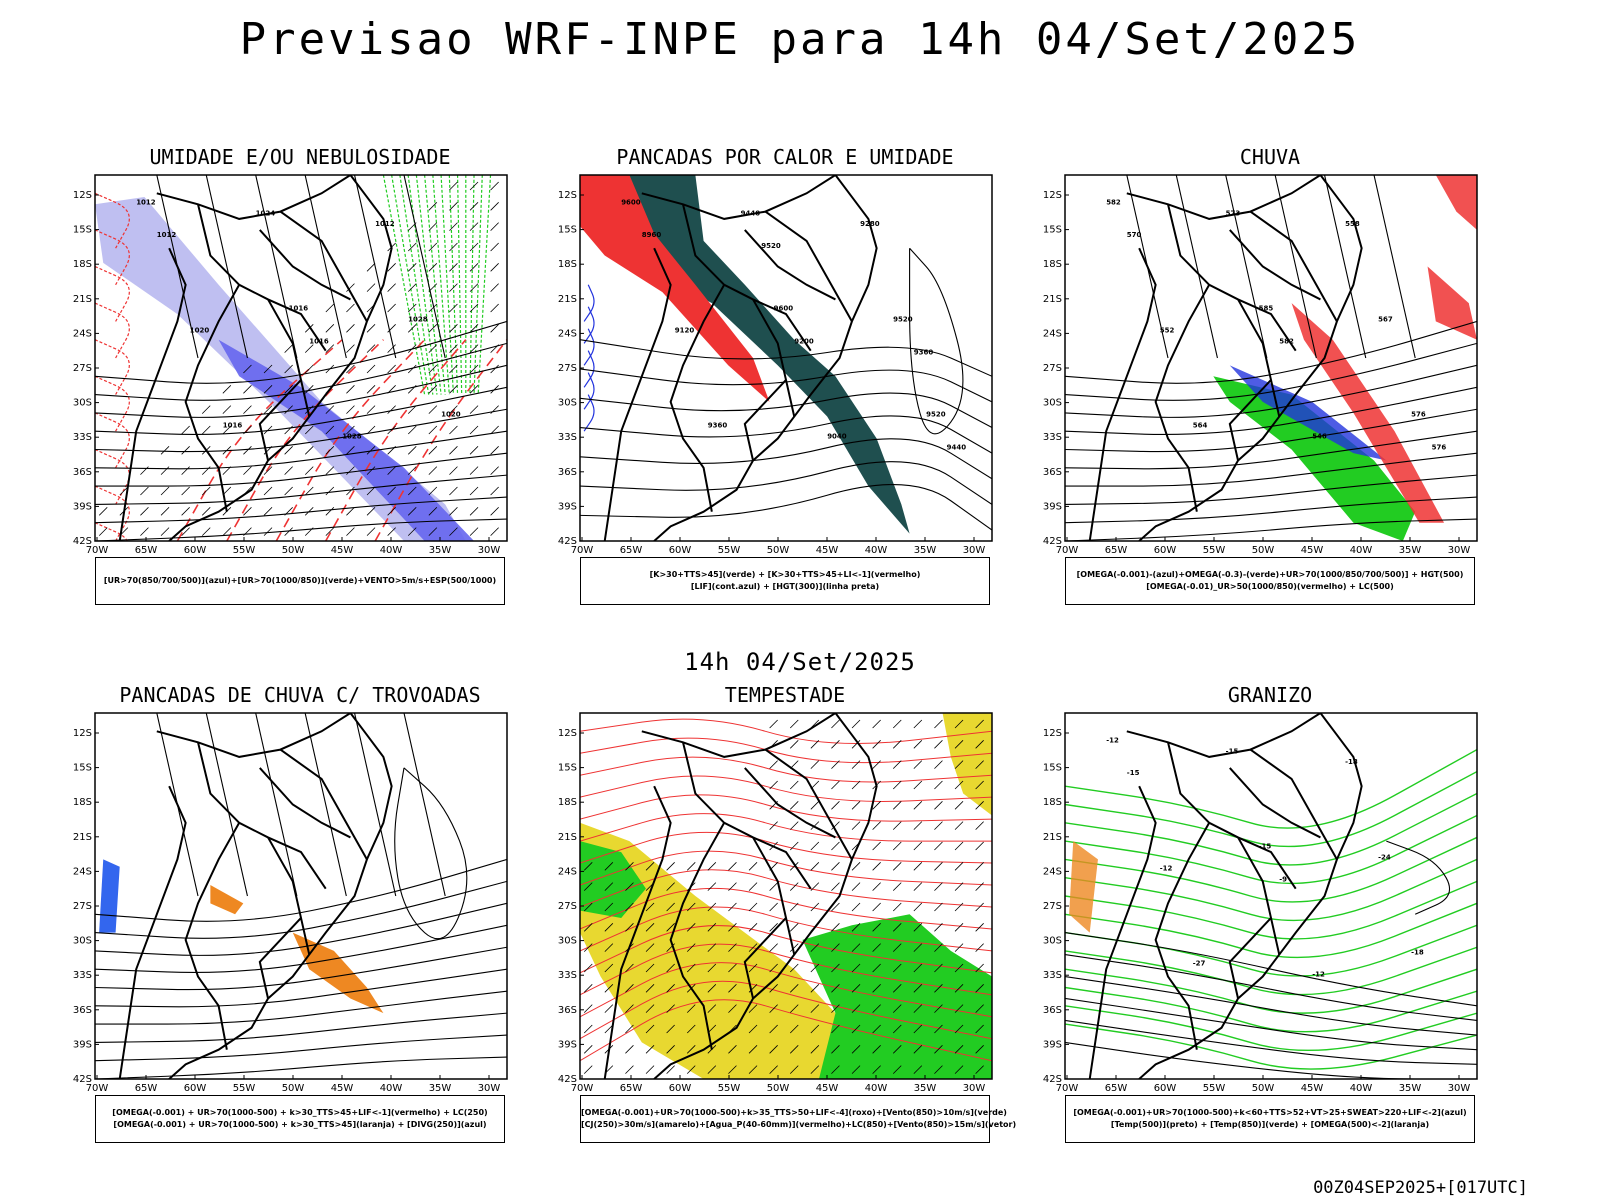  Describe the element at coordinates (1418, 415) in the screenshot. I see `contour-label: 576` at that location.